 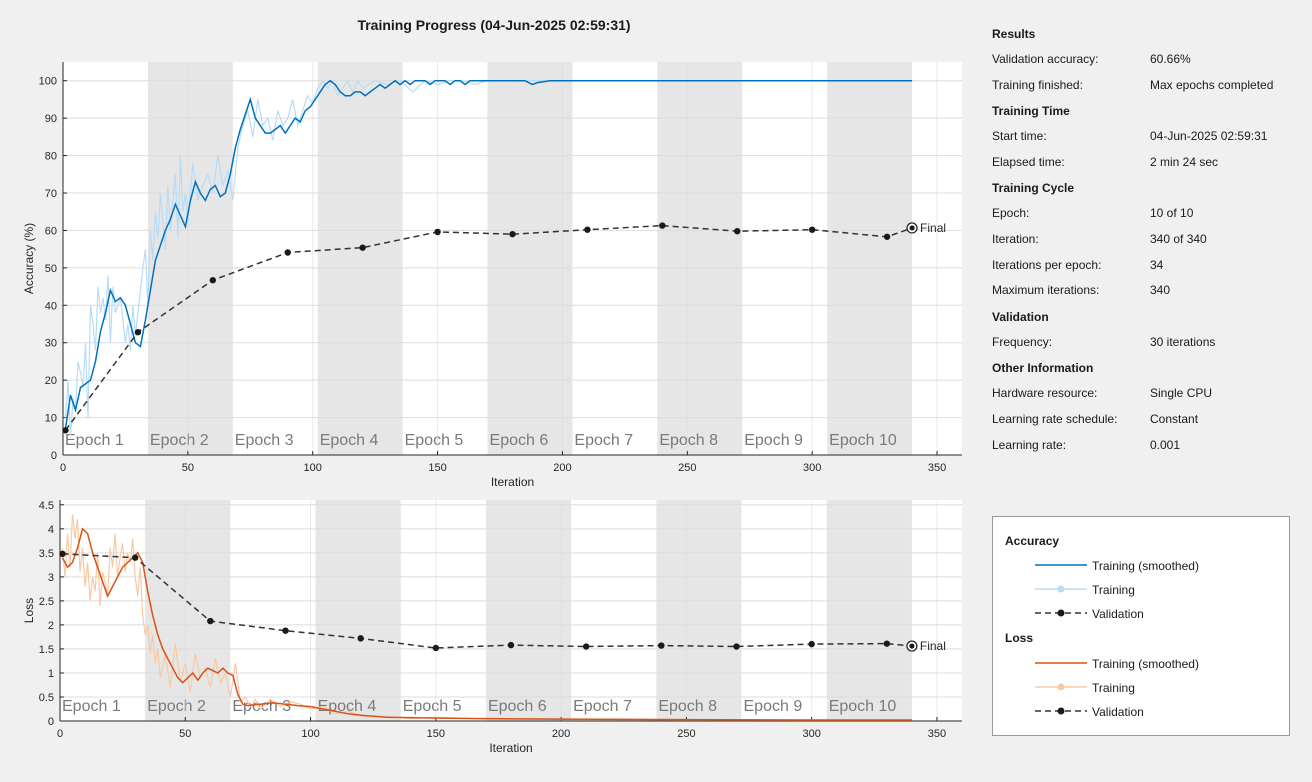 What do you see at coordinates (1022, 341) in the screenshot?
I see `info-label: Frequency:` at bounding box center [1022, 341].